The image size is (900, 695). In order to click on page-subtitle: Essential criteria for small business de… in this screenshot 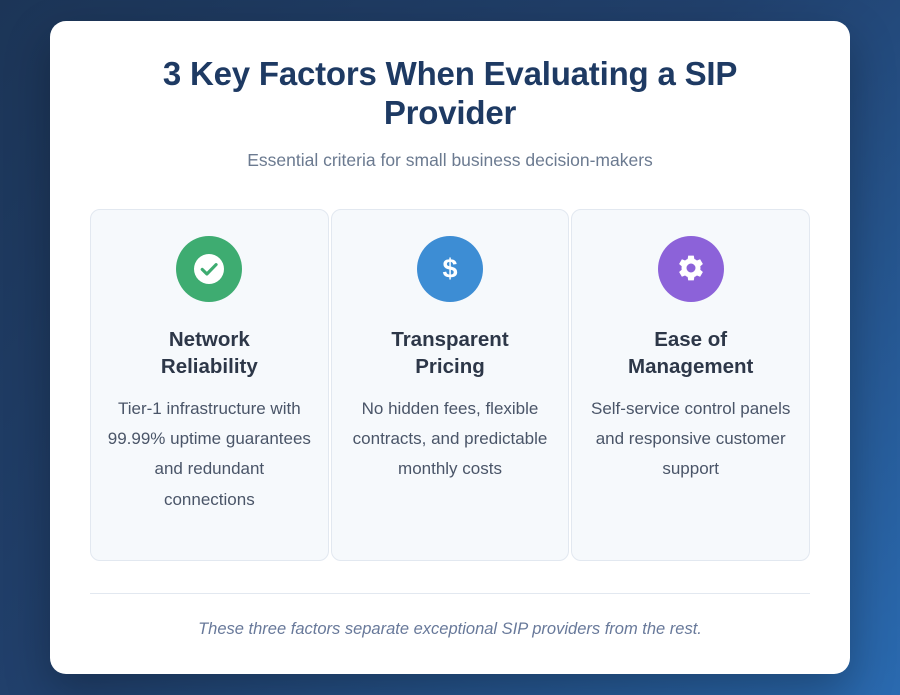, I will do `click(450, 159)`.